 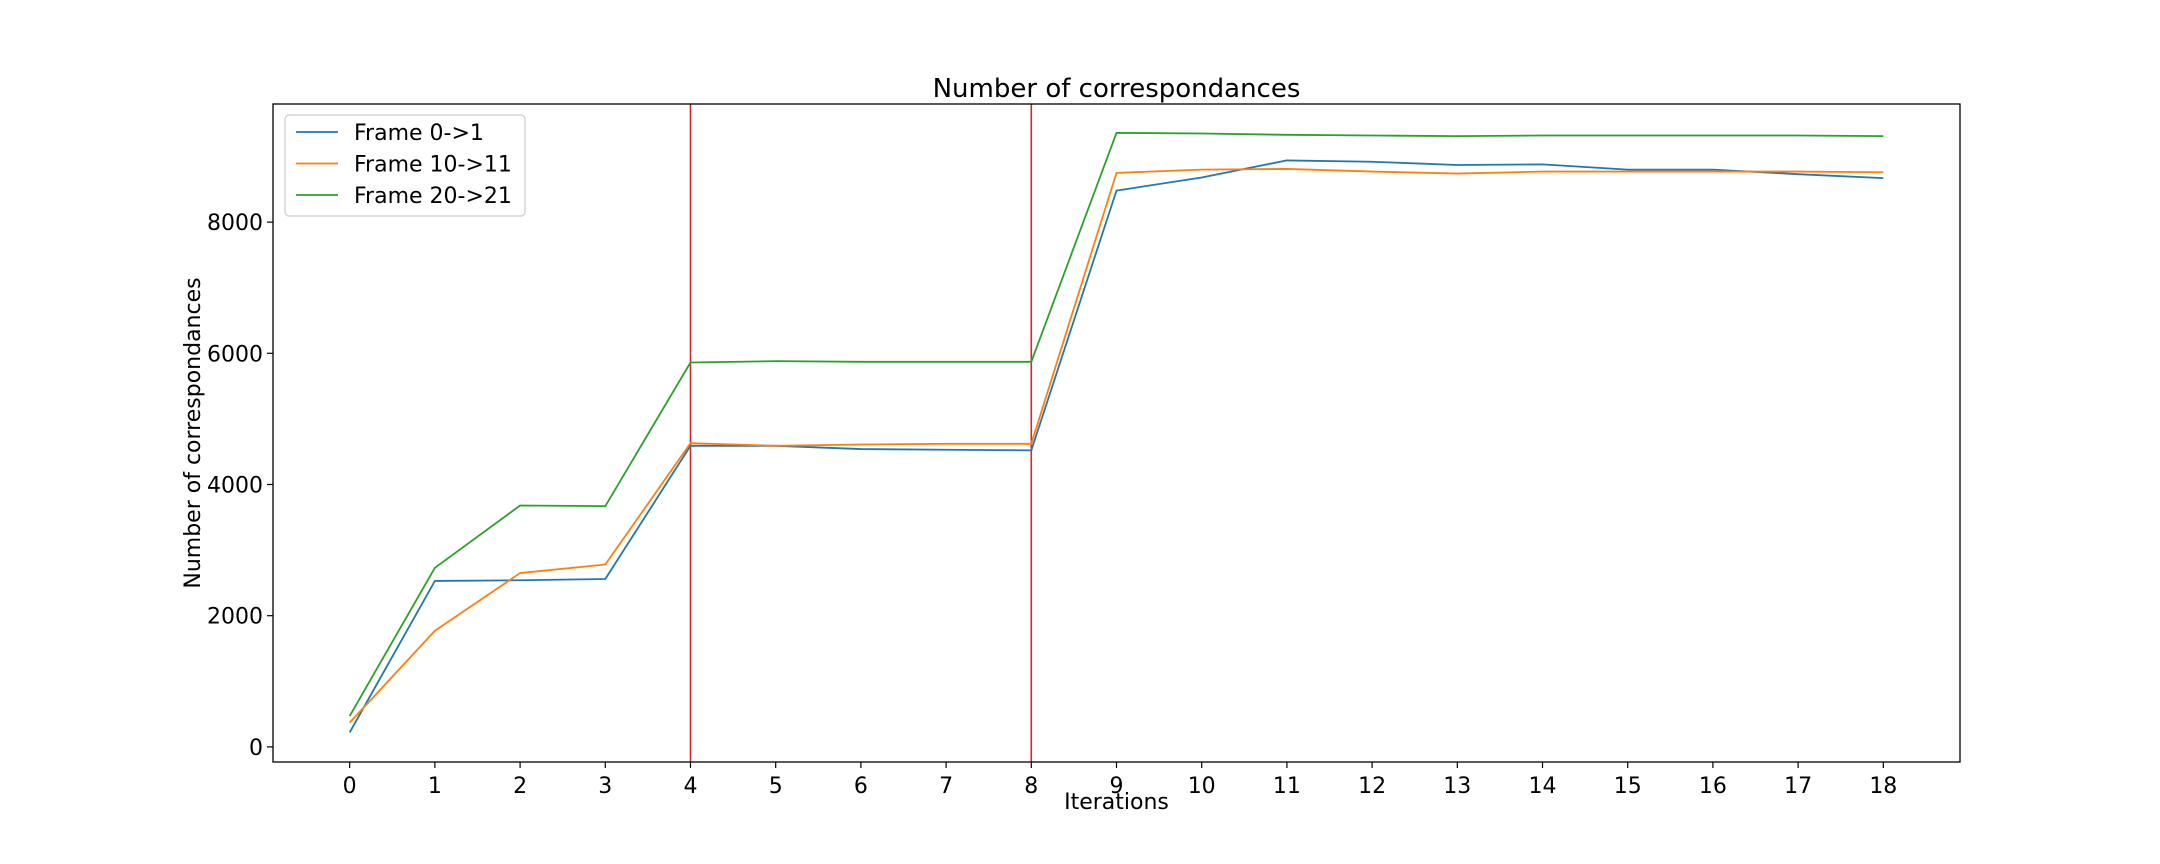 What do you see at coordinates (1457, 786) in the screenshot?
I see `x-tick-label: 13` at bounding box center [1457, 786].